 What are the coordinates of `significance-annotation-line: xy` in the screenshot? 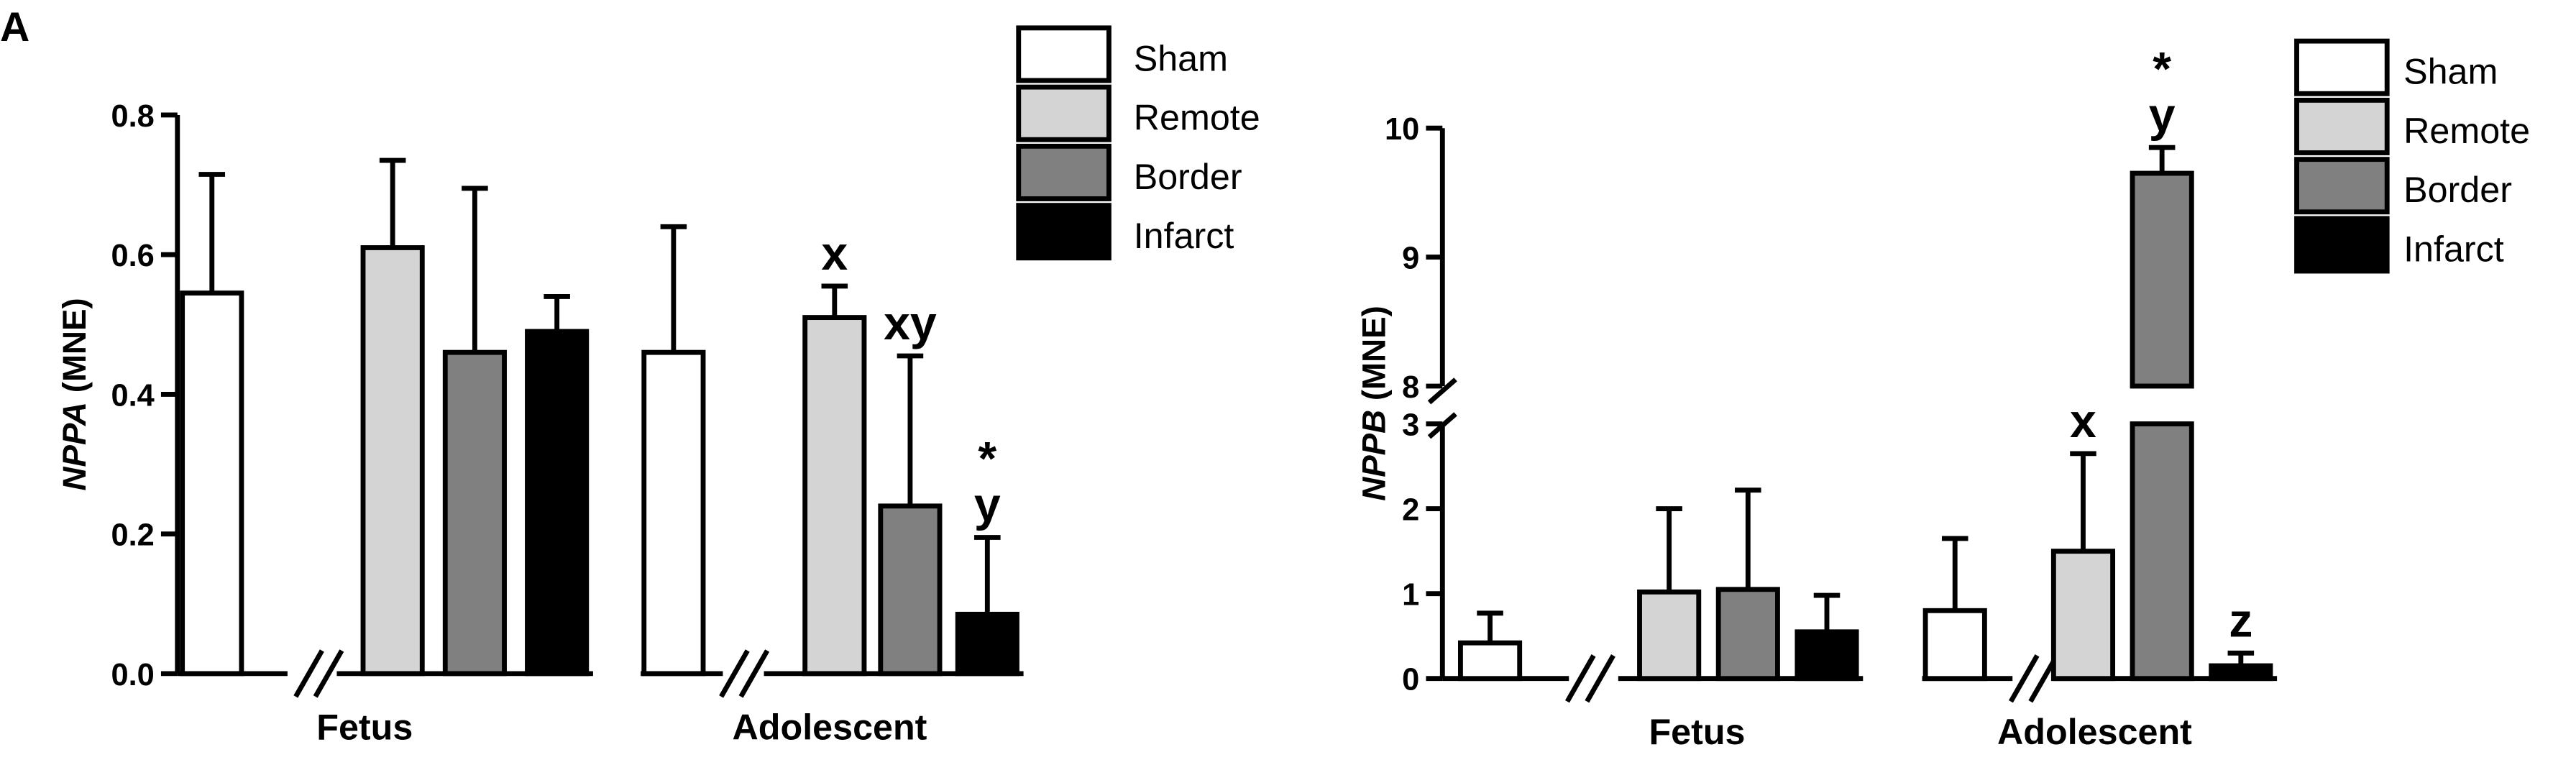 It's located at (910, 323).